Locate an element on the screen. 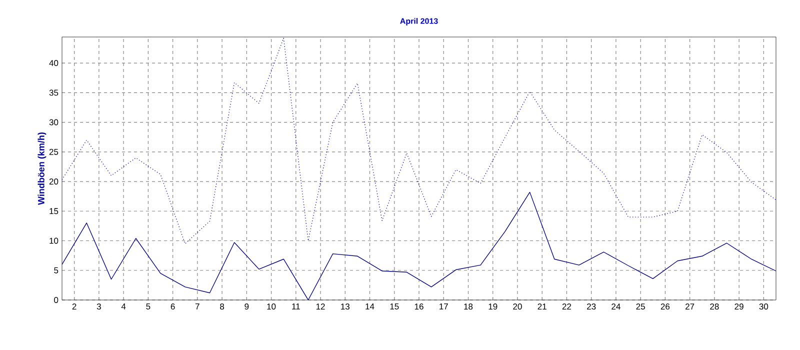 This screenshot has width=800, height=350. x-tick-label: 29 is located at coordinates (739, 307).